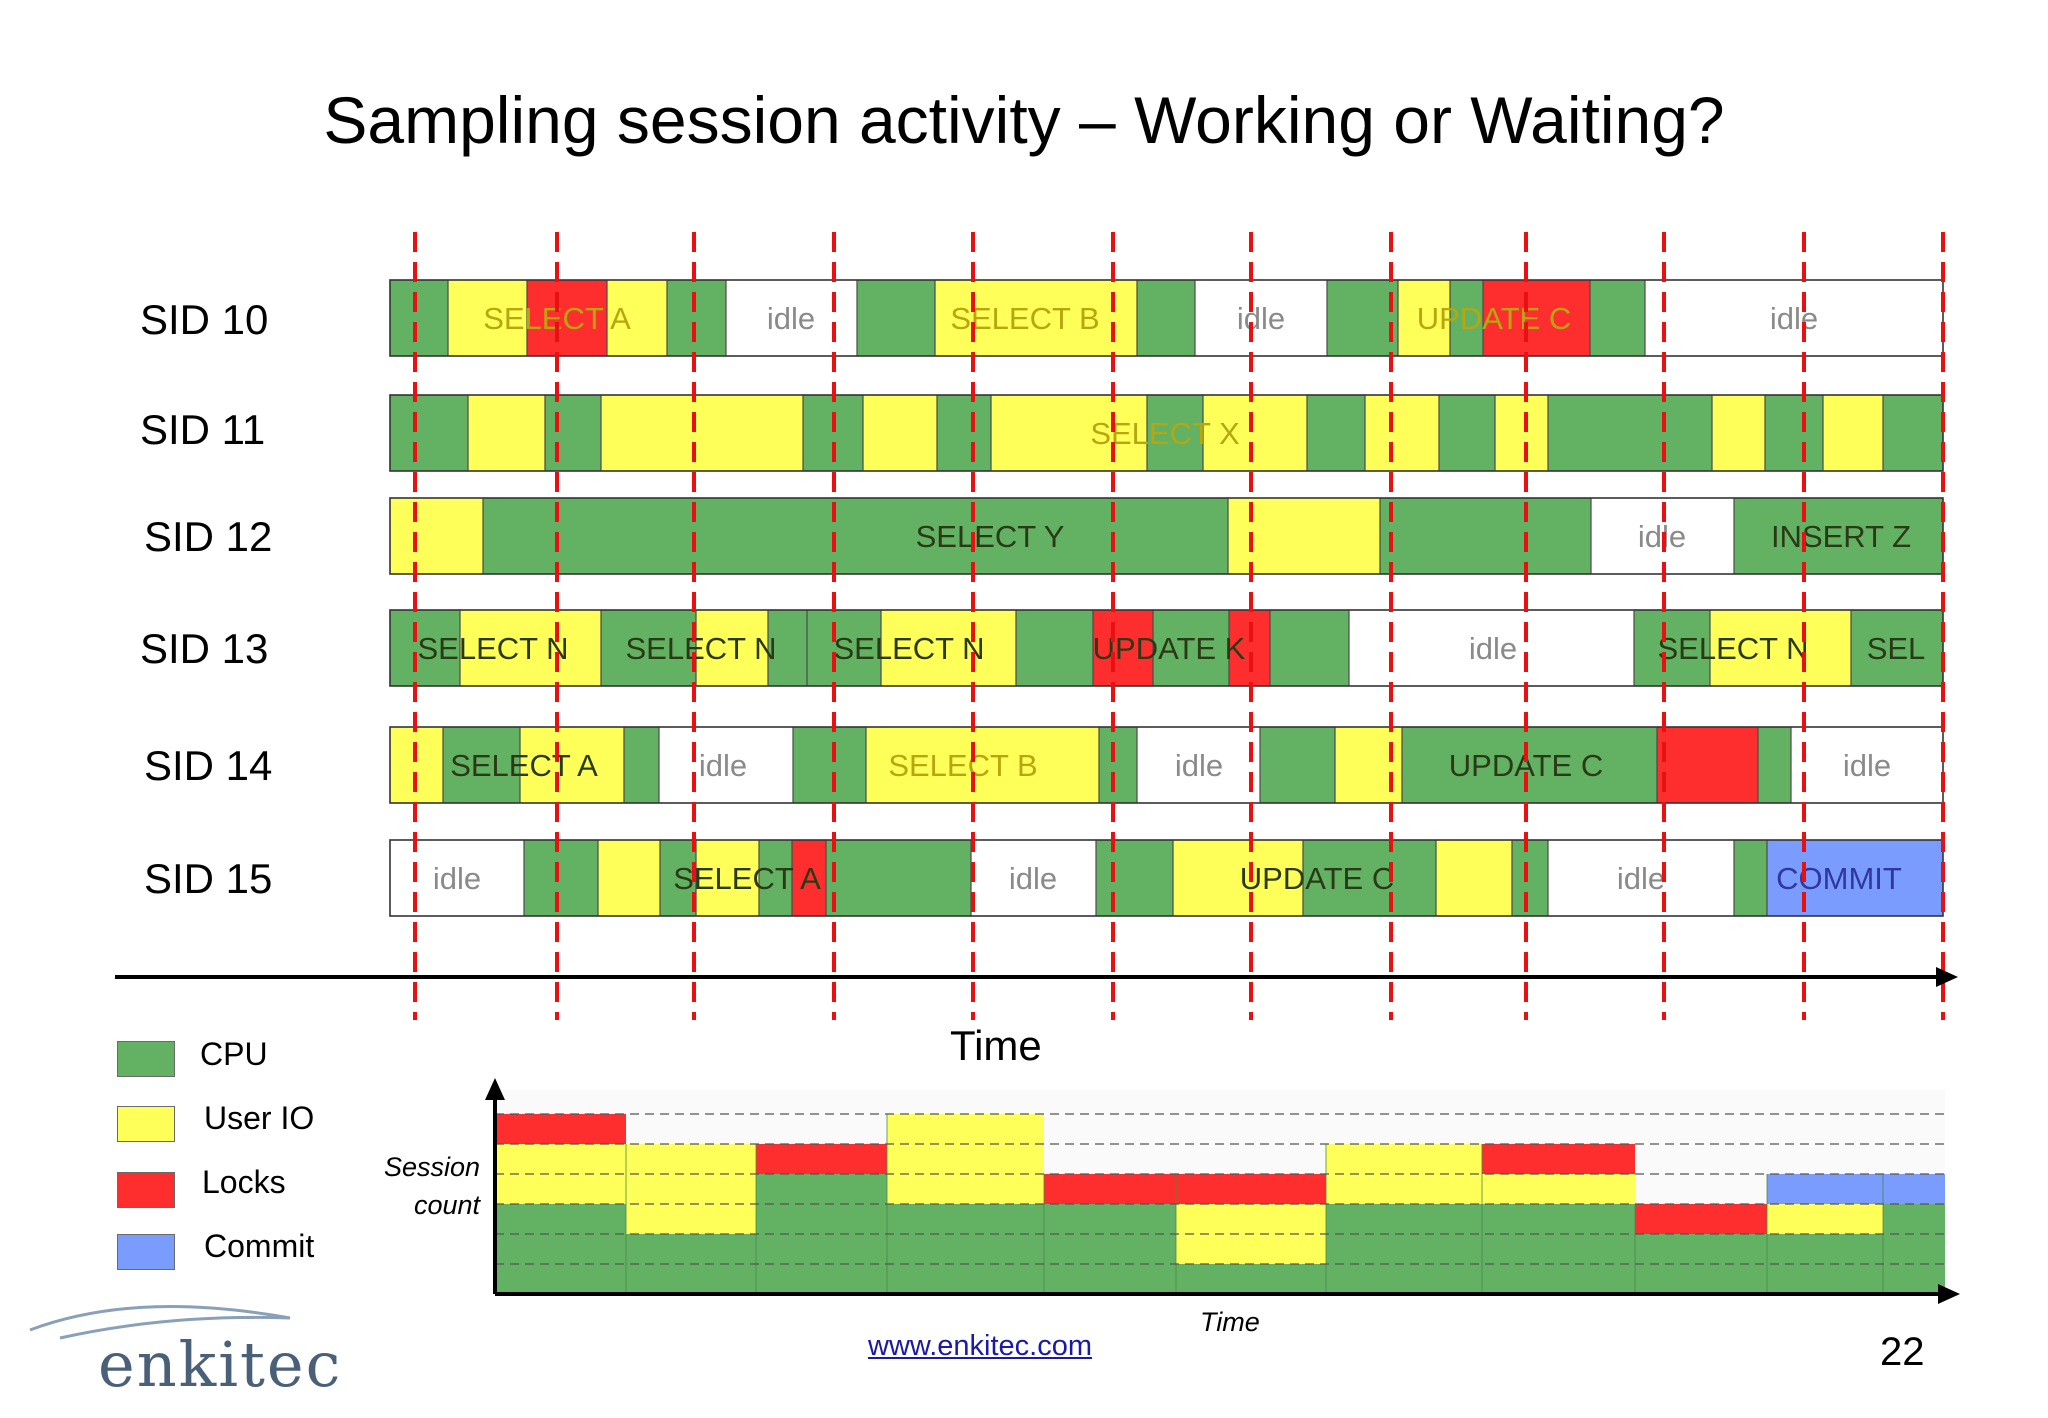  I want to click on sid-label-15: SID 15, so click(208, 878).